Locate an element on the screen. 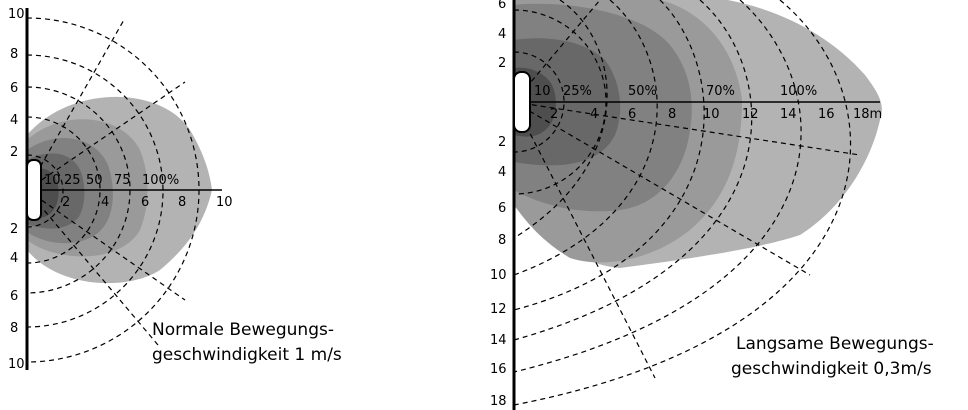  right-y-label-12-bottom: 12 is located at coordinates (498, 309).